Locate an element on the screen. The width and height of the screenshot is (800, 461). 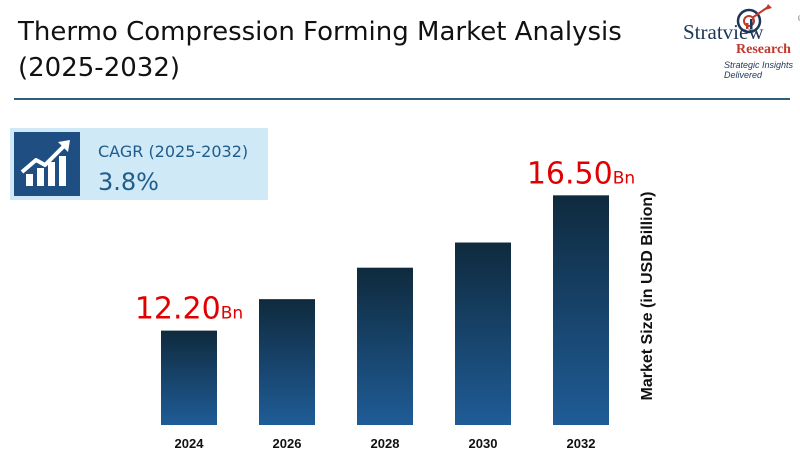
bar-2026 is located at coordinates (287, 362).